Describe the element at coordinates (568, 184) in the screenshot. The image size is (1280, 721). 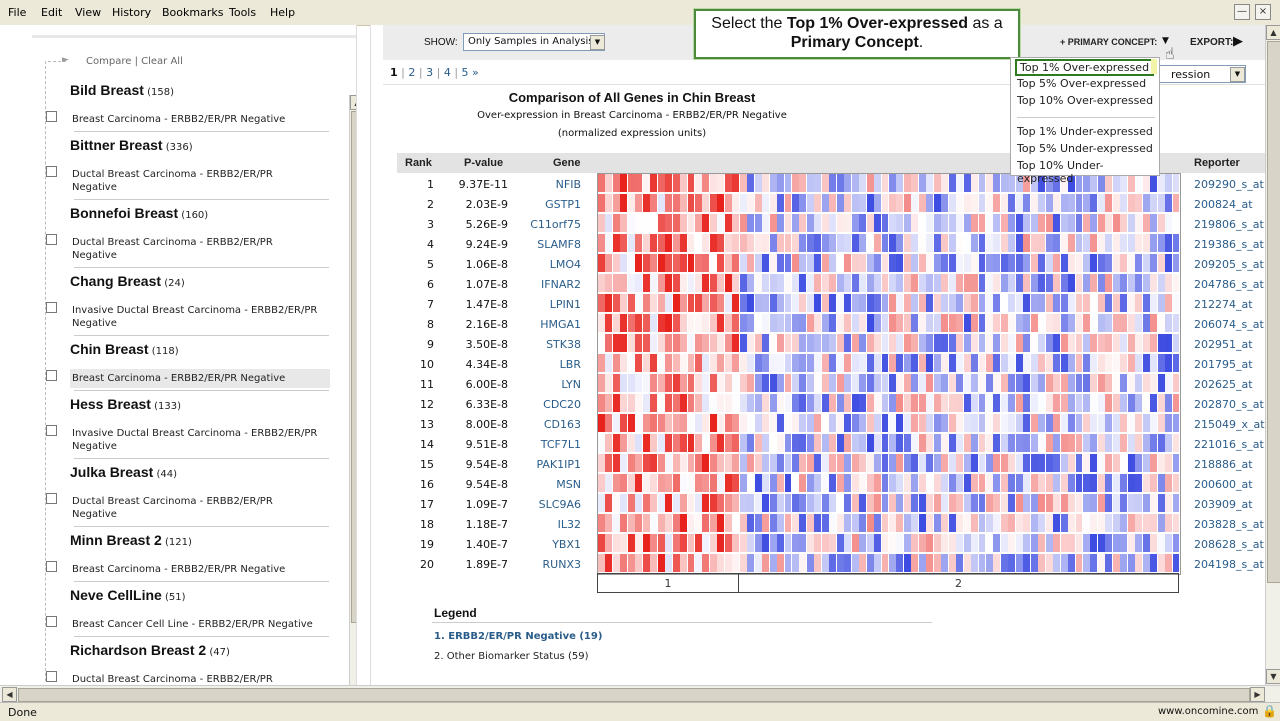
I see `gene-link: NFIB` at that location.